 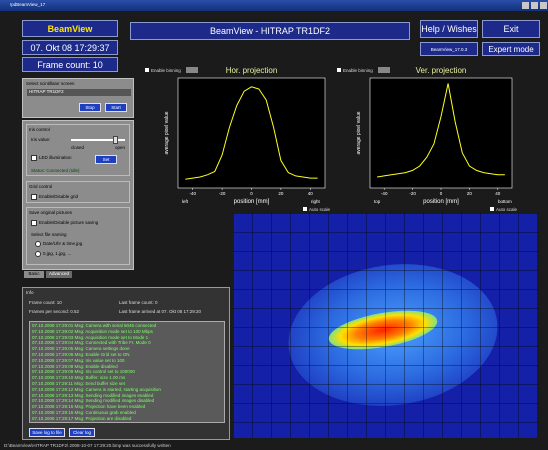 What do you see at coordinates (55, 170) in the screenshot?
I see `status: Status: Connected (Idle)` at bounding box center [55, 170].